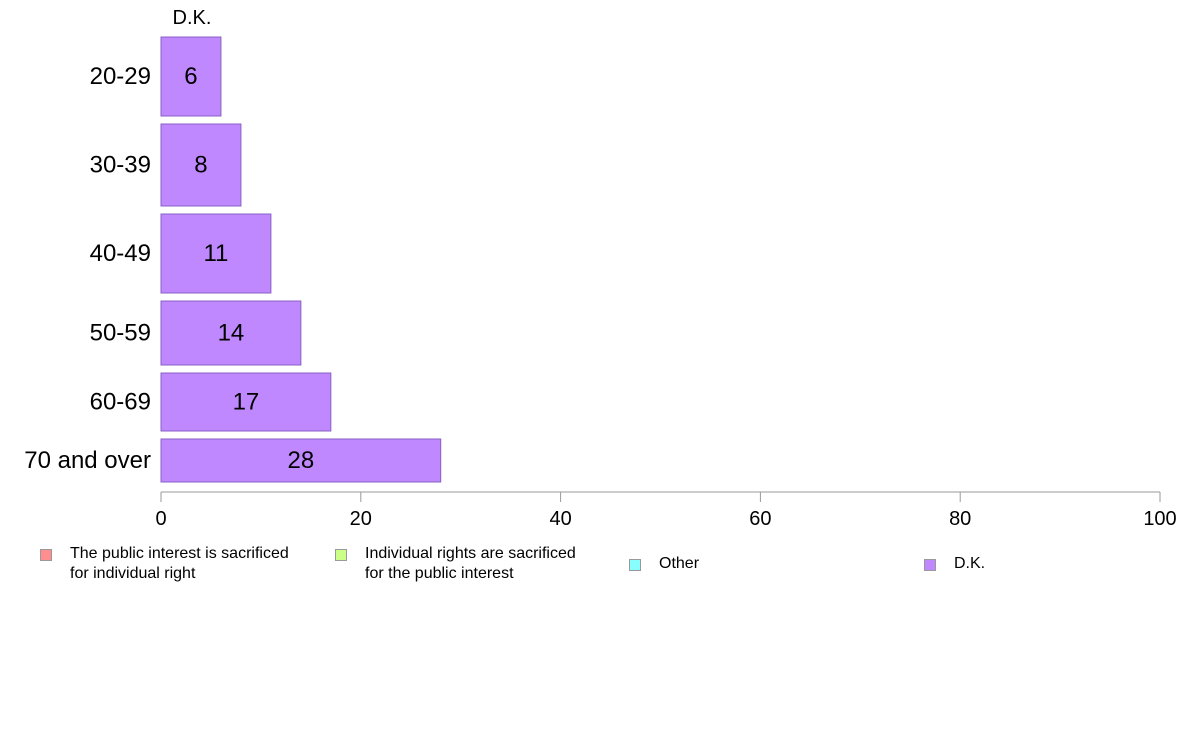  What do you see at coordinates (560, 519) in the screenshot?
I see `x-tick-label: 40` at bounding box center [560, 519].